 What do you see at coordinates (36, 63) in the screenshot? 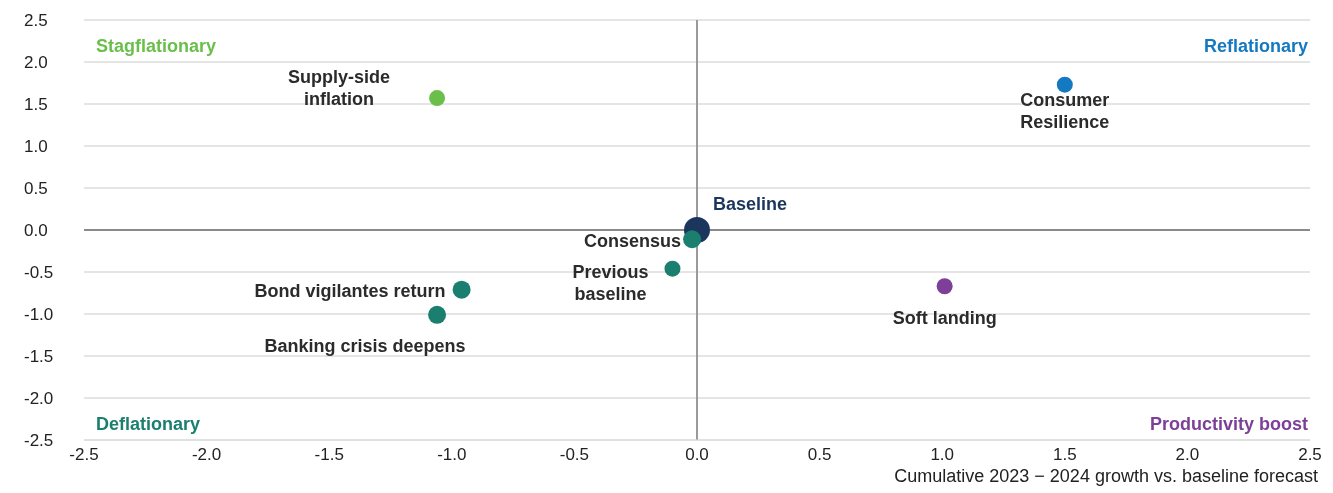
I see `y-tick-label: 2.0` at bounding box center [36, 63].